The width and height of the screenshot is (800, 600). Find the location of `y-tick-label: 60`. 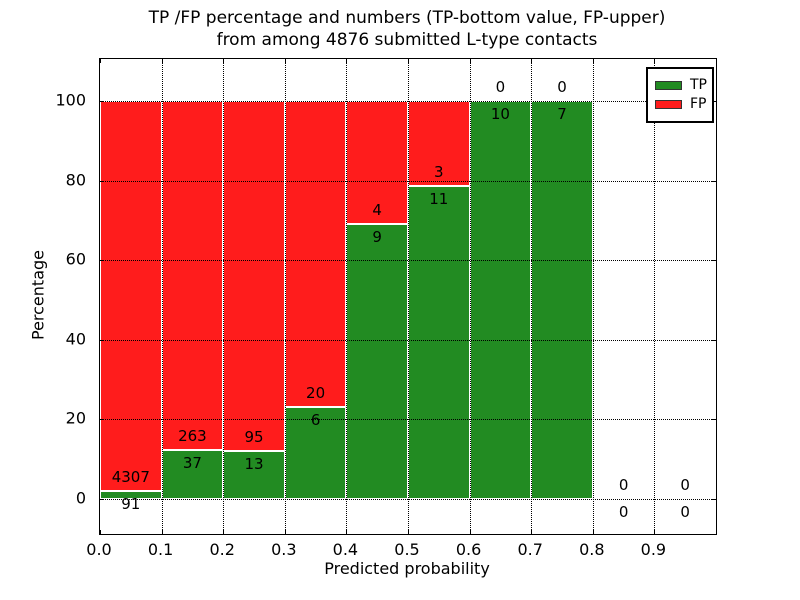

y-tick-label: 60 is located at coordinates (75, 259).